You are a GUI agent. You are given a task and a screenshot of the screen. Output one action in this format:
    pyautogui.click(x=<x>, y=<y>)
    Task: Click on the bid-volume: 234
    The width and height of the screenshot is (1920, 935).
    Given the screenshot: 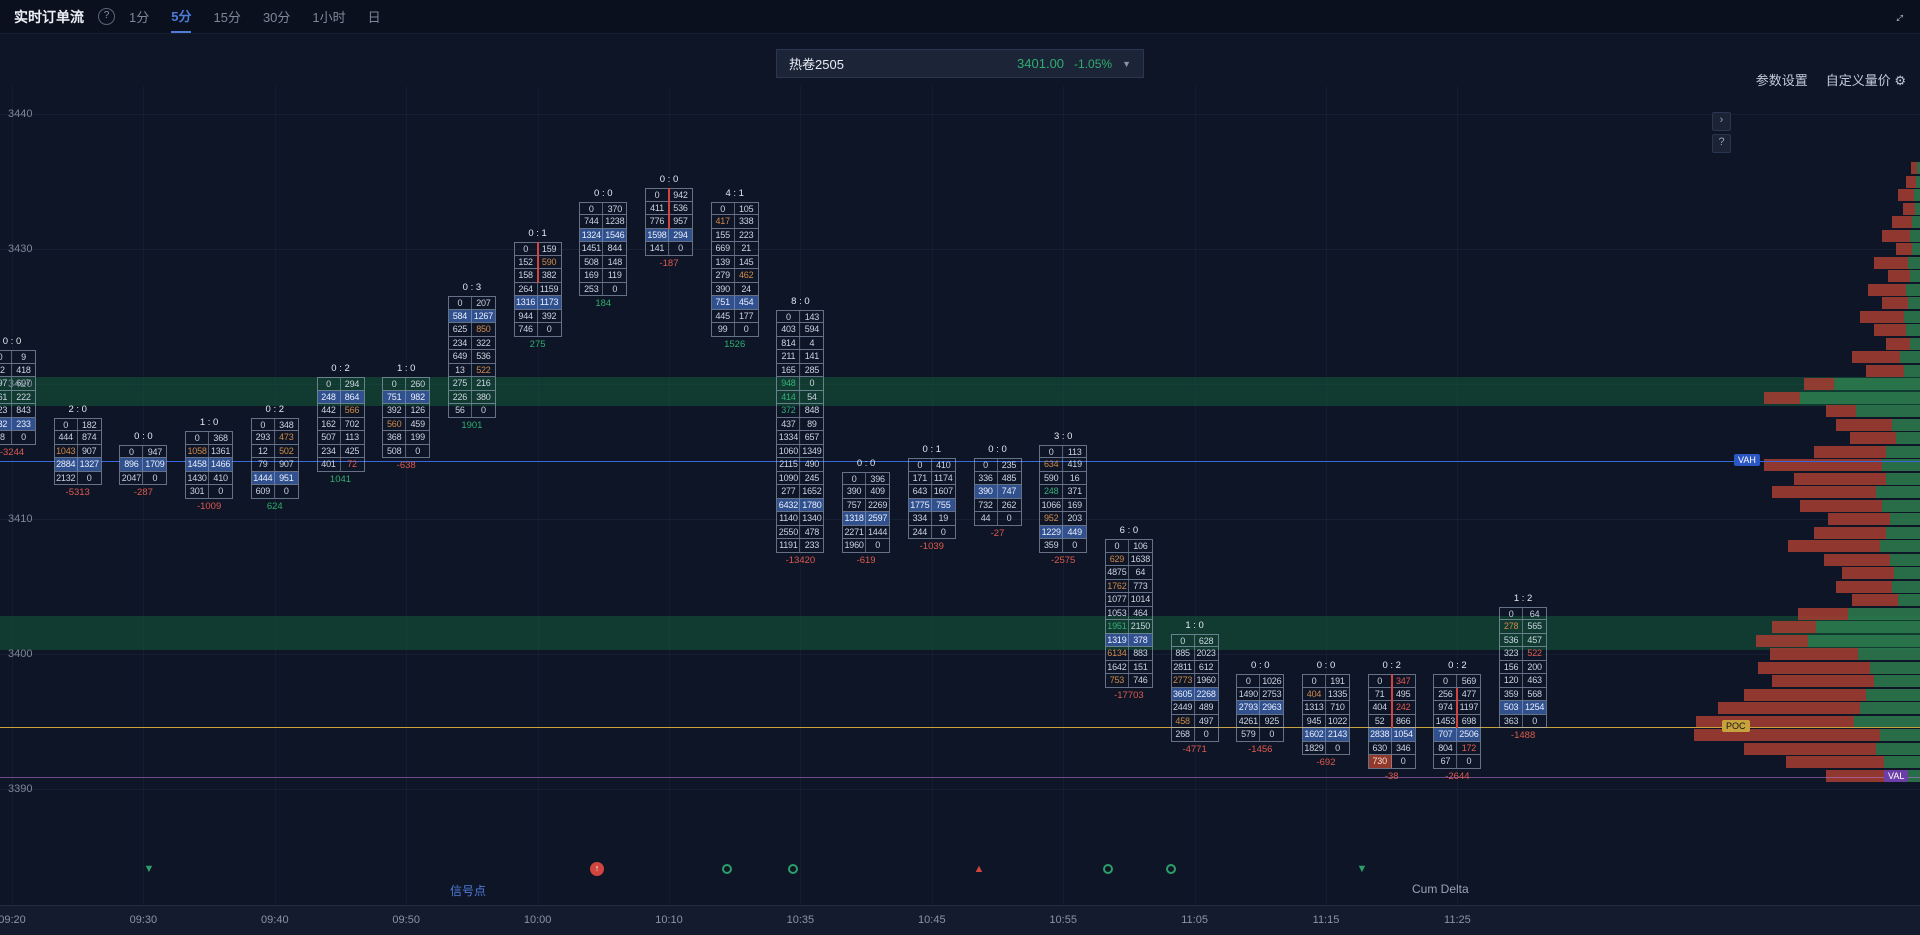 What is the action you would take?
    pyautogui.click(x=329, y=451)
    